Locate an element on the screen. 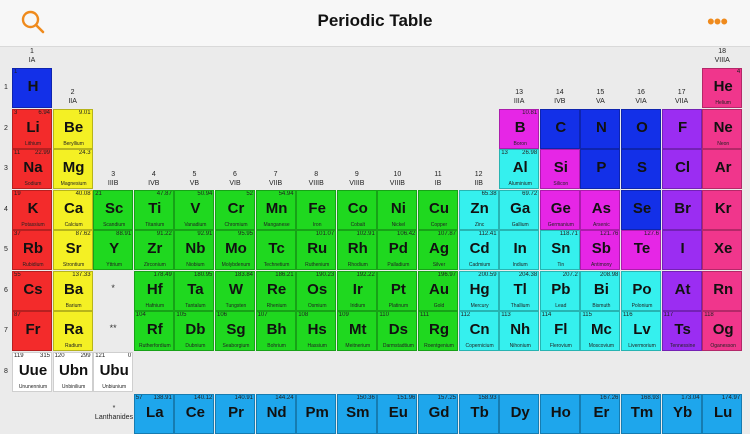 The height and width of the screenshot is (434, 750). element-cell-o: O is located at coordinates (641, 128).